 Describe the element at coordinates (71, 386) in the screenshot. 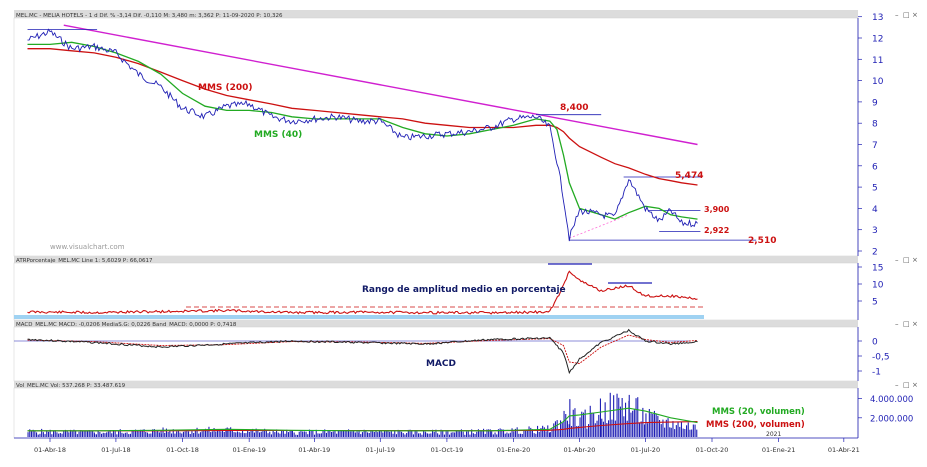

I see `volume-header: Vol_MEL.MC Vol: 537.268 P: 33.487.619` at that location.